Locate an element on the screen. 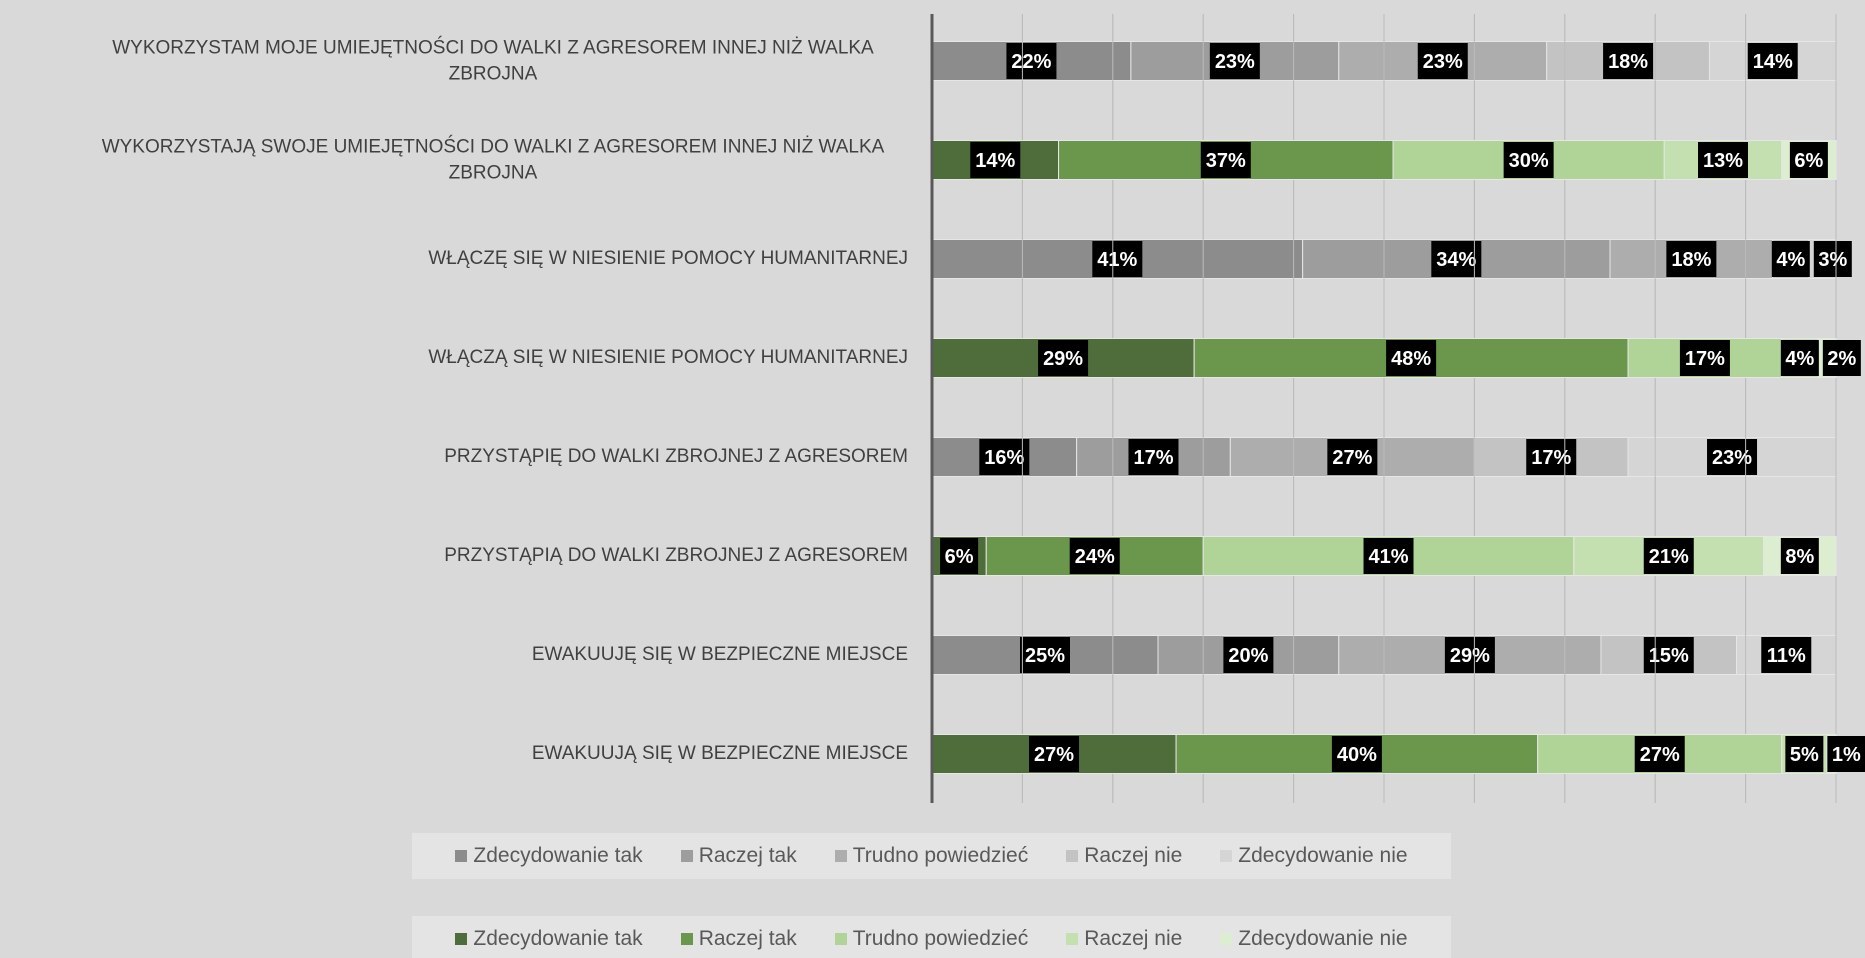 This screenshot has width=1865, height=958. data-label: 13% is located at coordinates (1723, 161).